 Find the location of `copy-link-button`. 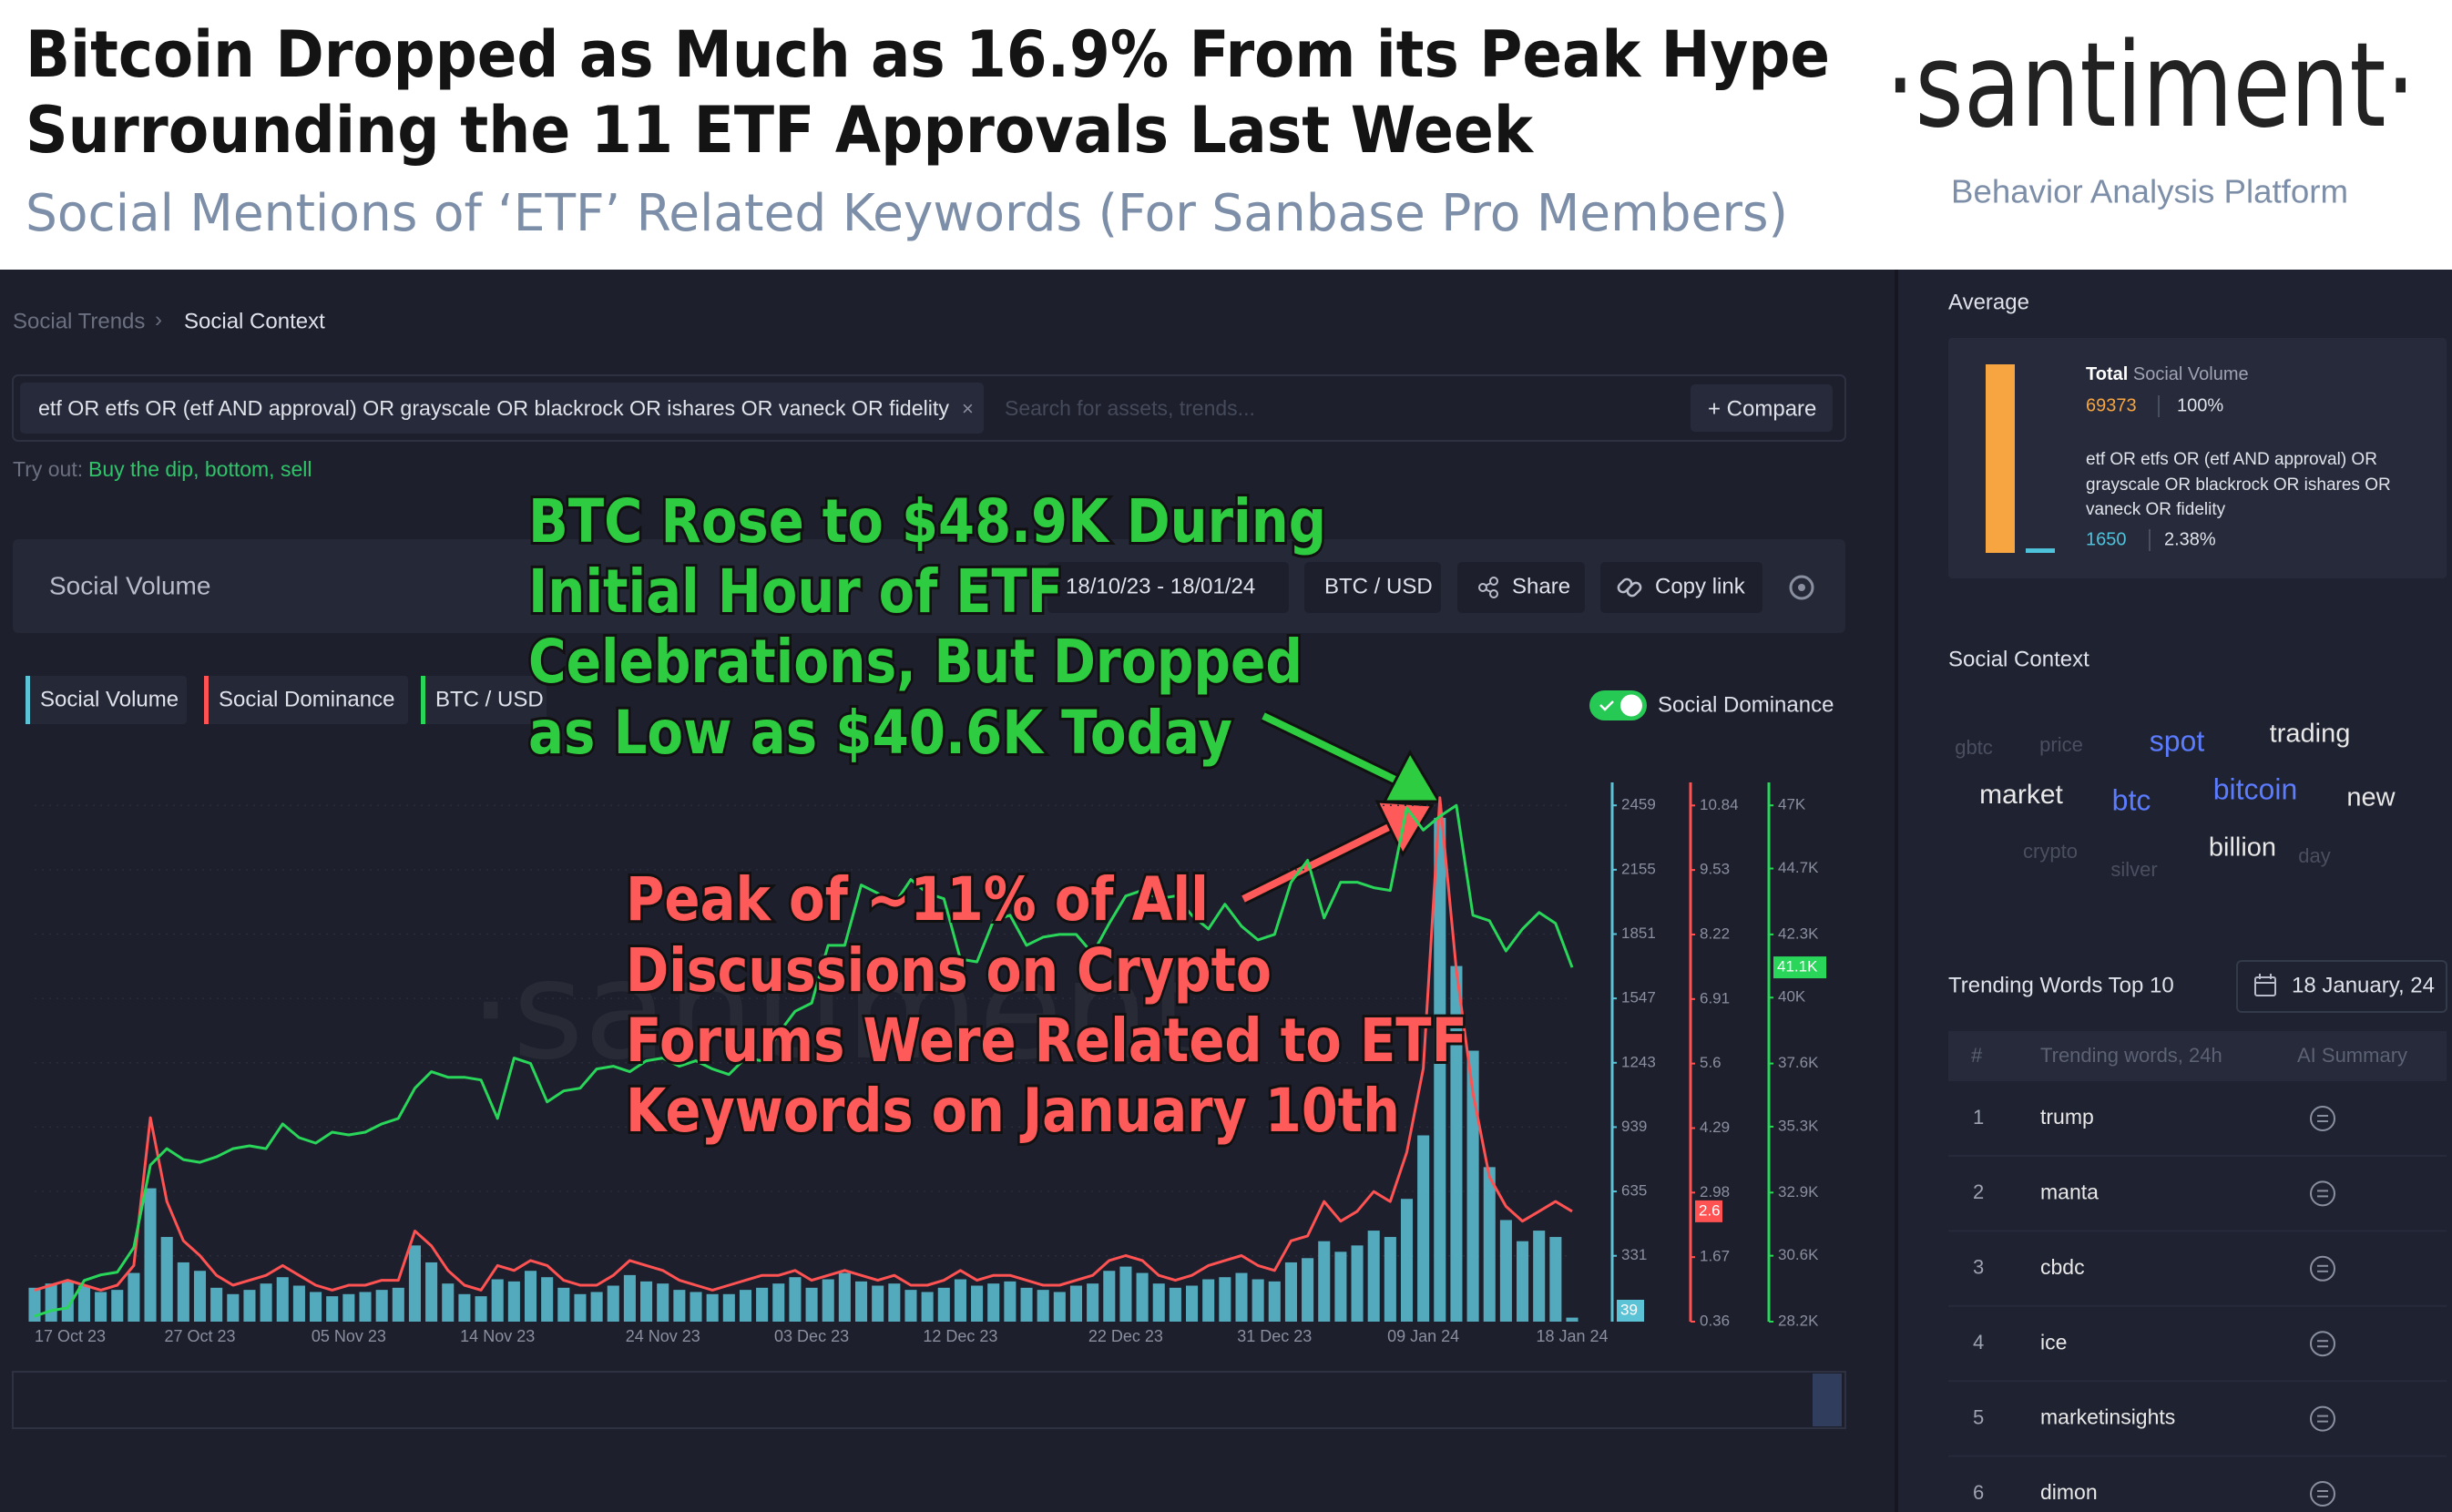

copy-link-button is located at coordinates (1681, 587).